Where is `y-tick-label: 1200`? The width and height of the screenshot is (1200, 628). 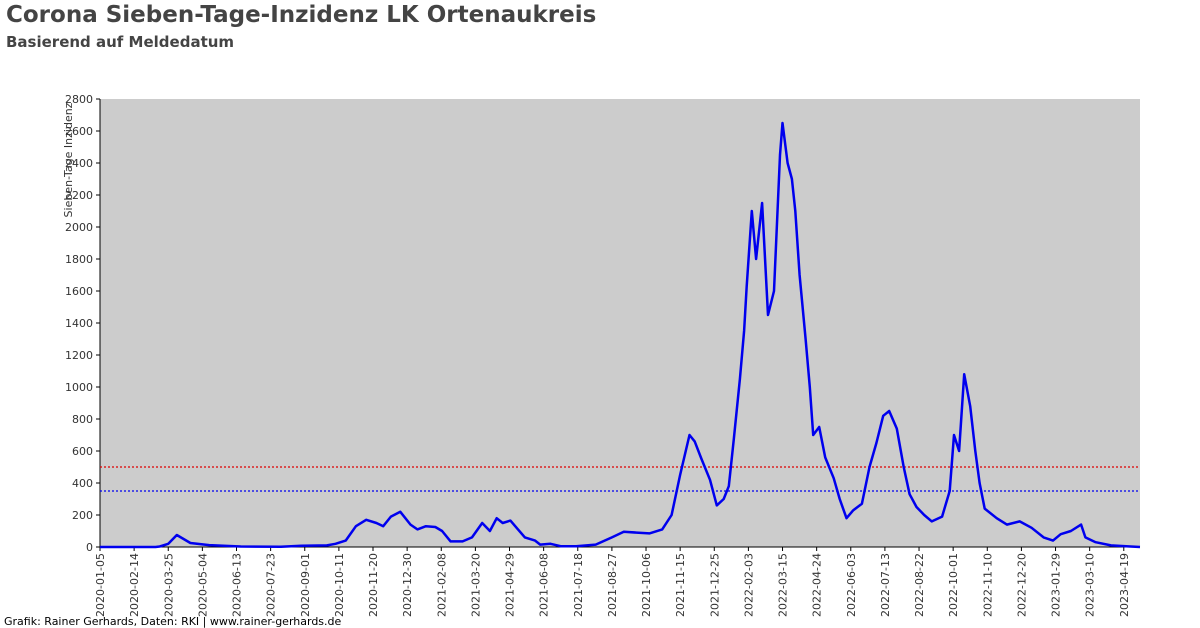 y-tick-label: 1200 is located at coordinates (79, 355).